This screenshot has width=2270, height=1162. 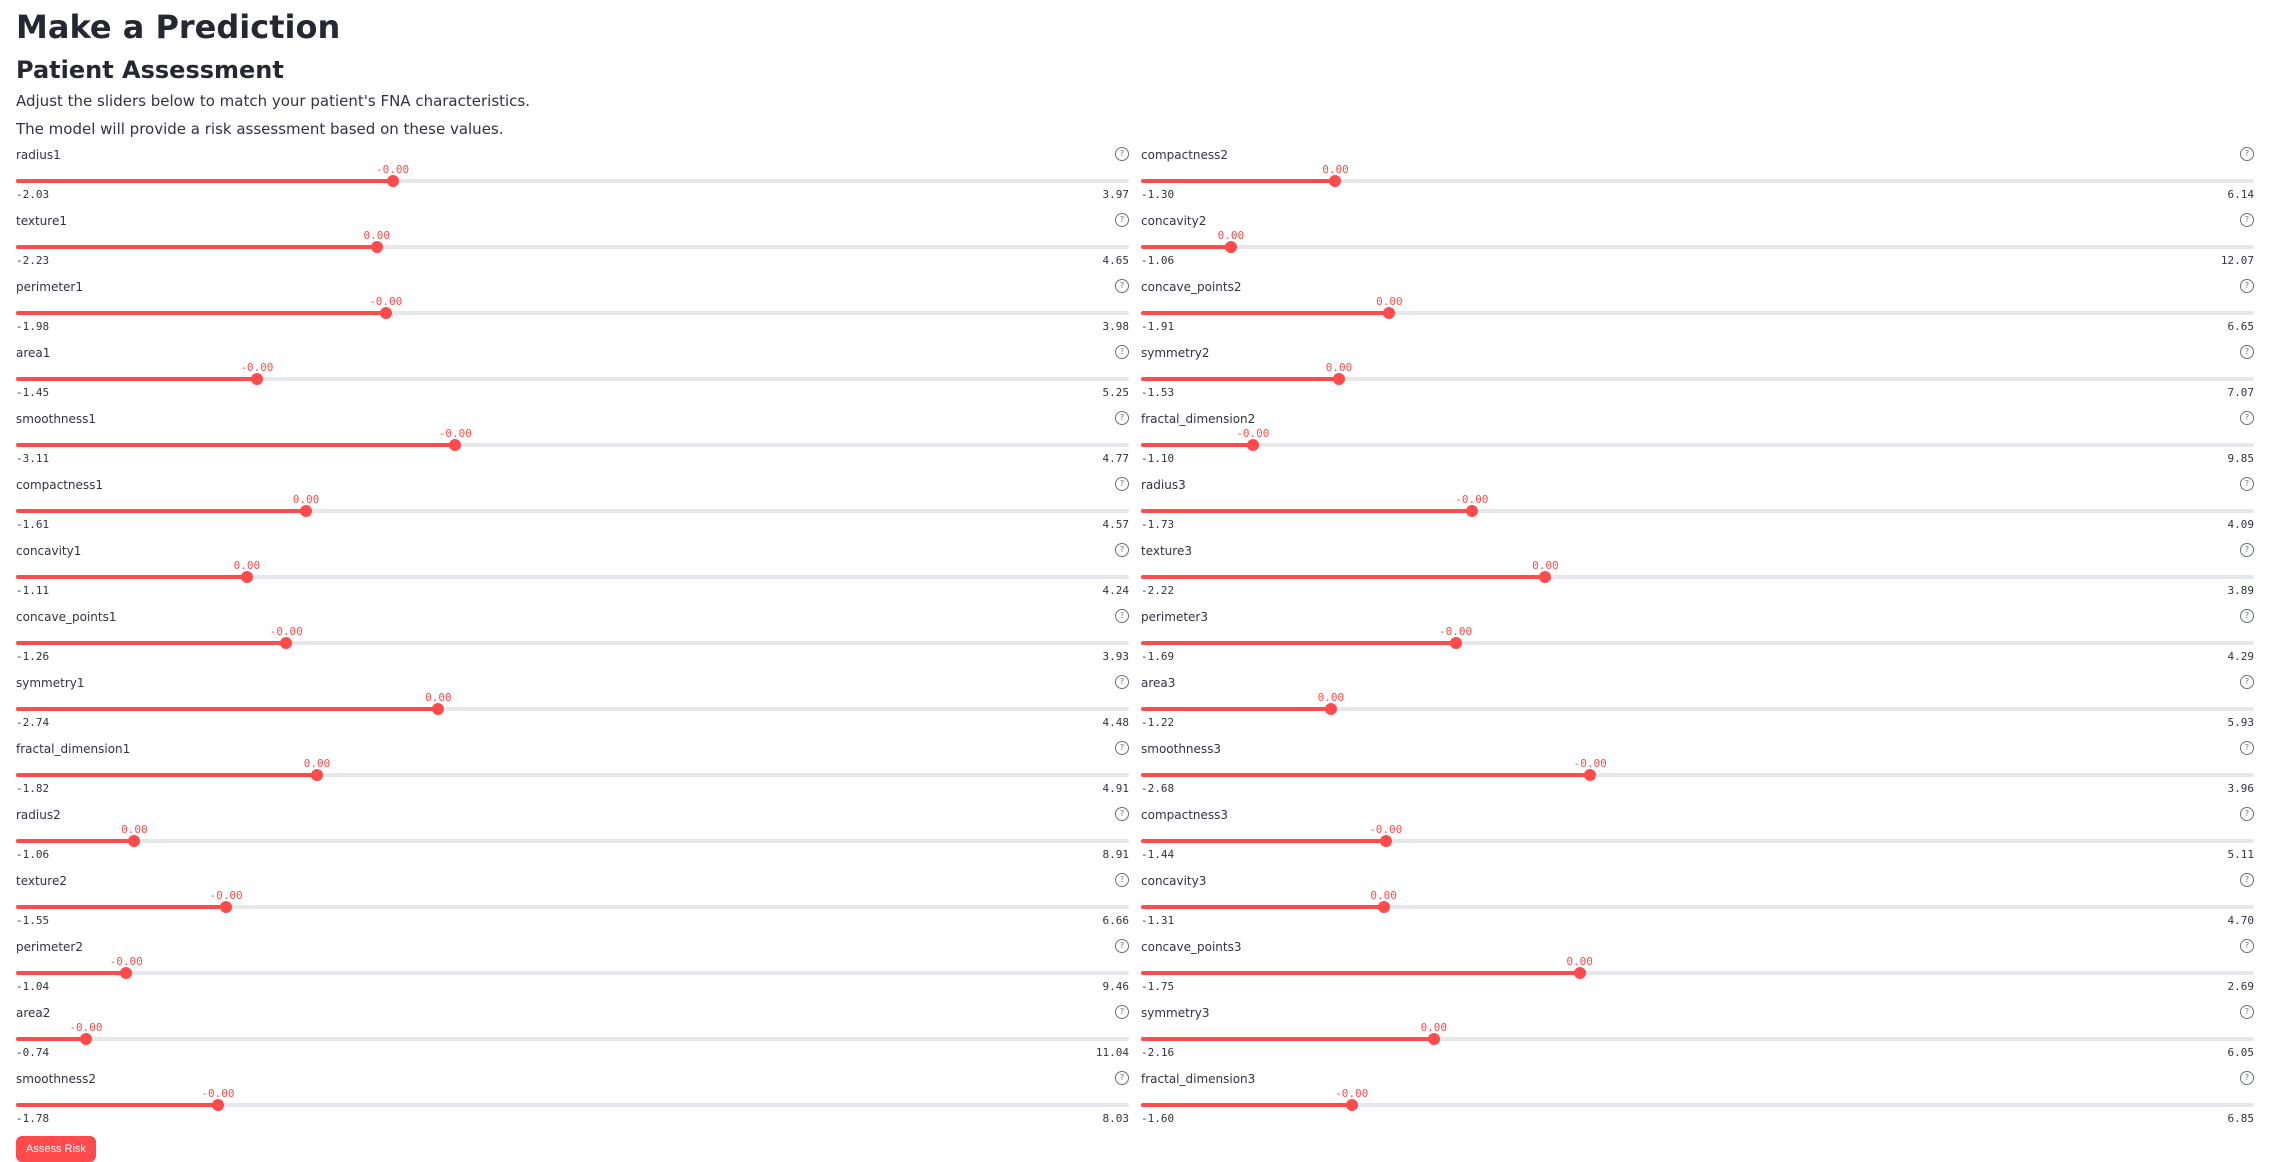 What do you see at coordinates (33, 524) in the screenshot?
I see `slider-min: -1.61` at bounding box center [33, 524].